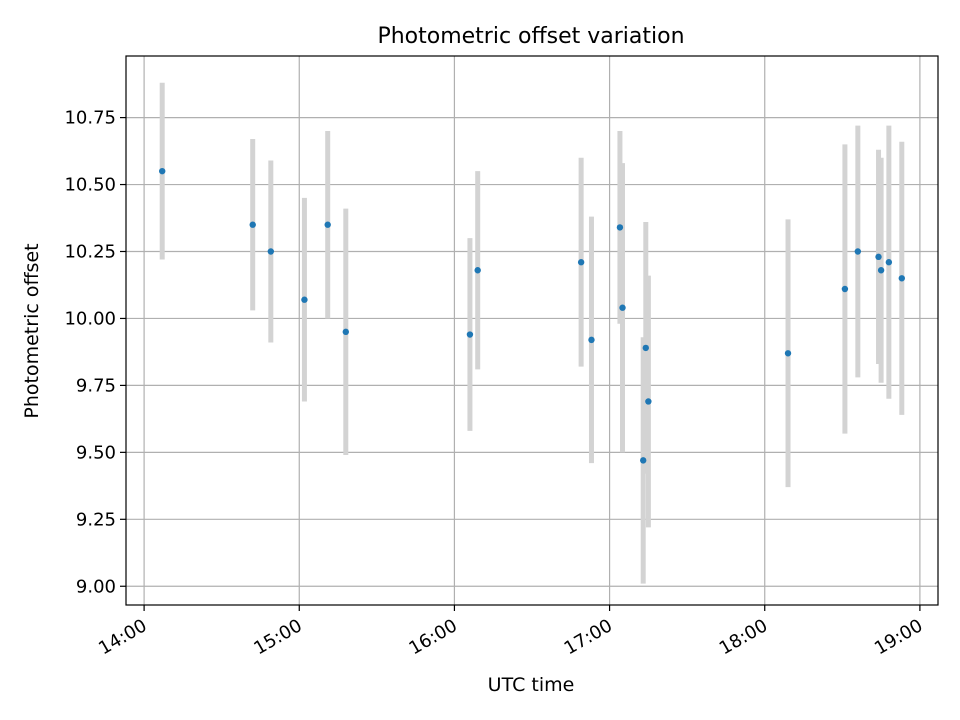 The height and width of the screenshot is (720, 960). Describe the element at coordinates (90, 118) in the screenshot. I see `y-tick-label: 10.75` at that location.